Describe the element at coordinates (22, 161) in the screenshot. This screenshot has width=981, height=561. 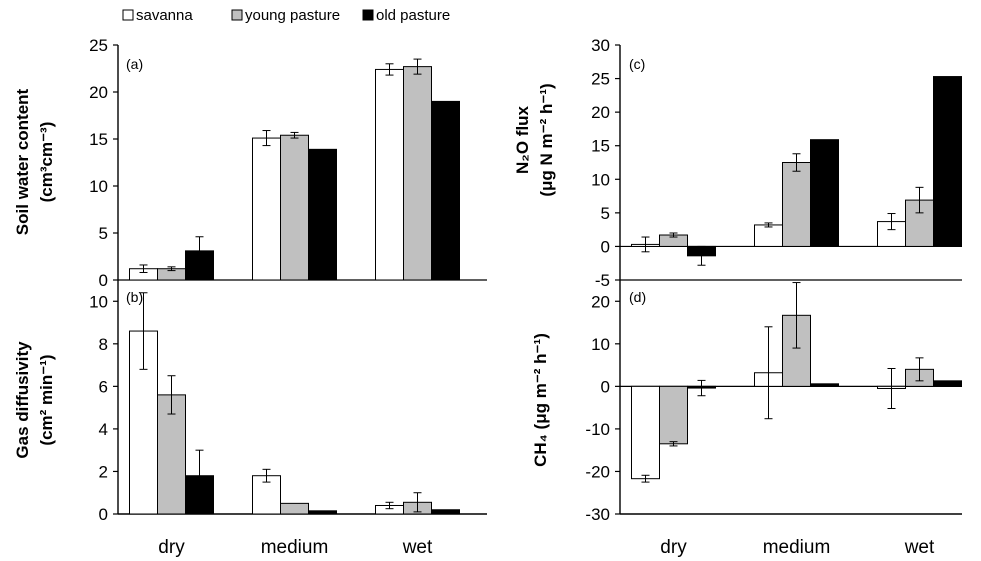
I see `y-axis-label: Soil water content` at that location.